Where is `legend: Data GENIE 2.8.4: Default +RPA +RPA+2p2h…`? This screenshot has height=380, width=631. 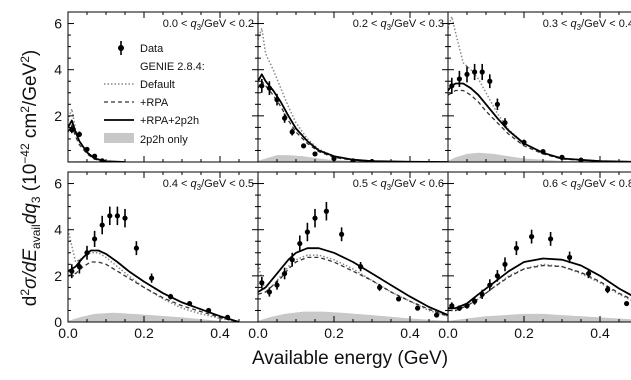 legend: Data GENIE 2.8.4: Default +RPA +RPA+2p2h… is located at coordinates (154, 93).